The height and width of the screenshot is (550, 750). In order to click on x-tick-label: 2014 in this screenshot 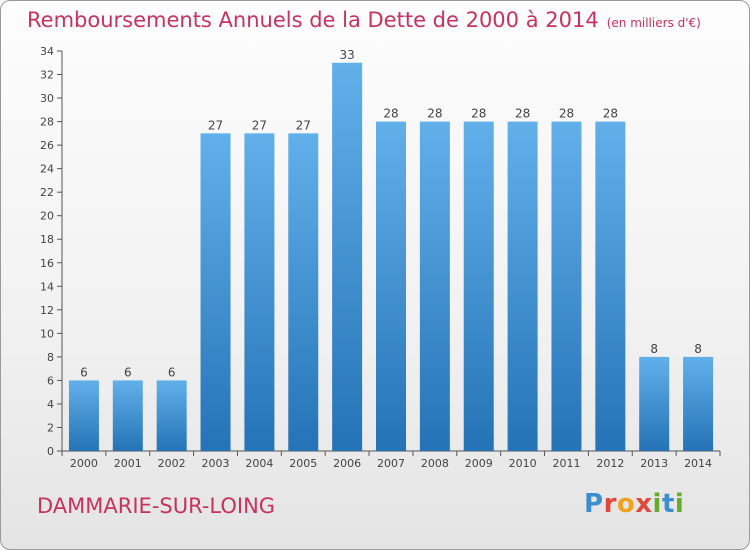, I will do `click(698, 463)`.